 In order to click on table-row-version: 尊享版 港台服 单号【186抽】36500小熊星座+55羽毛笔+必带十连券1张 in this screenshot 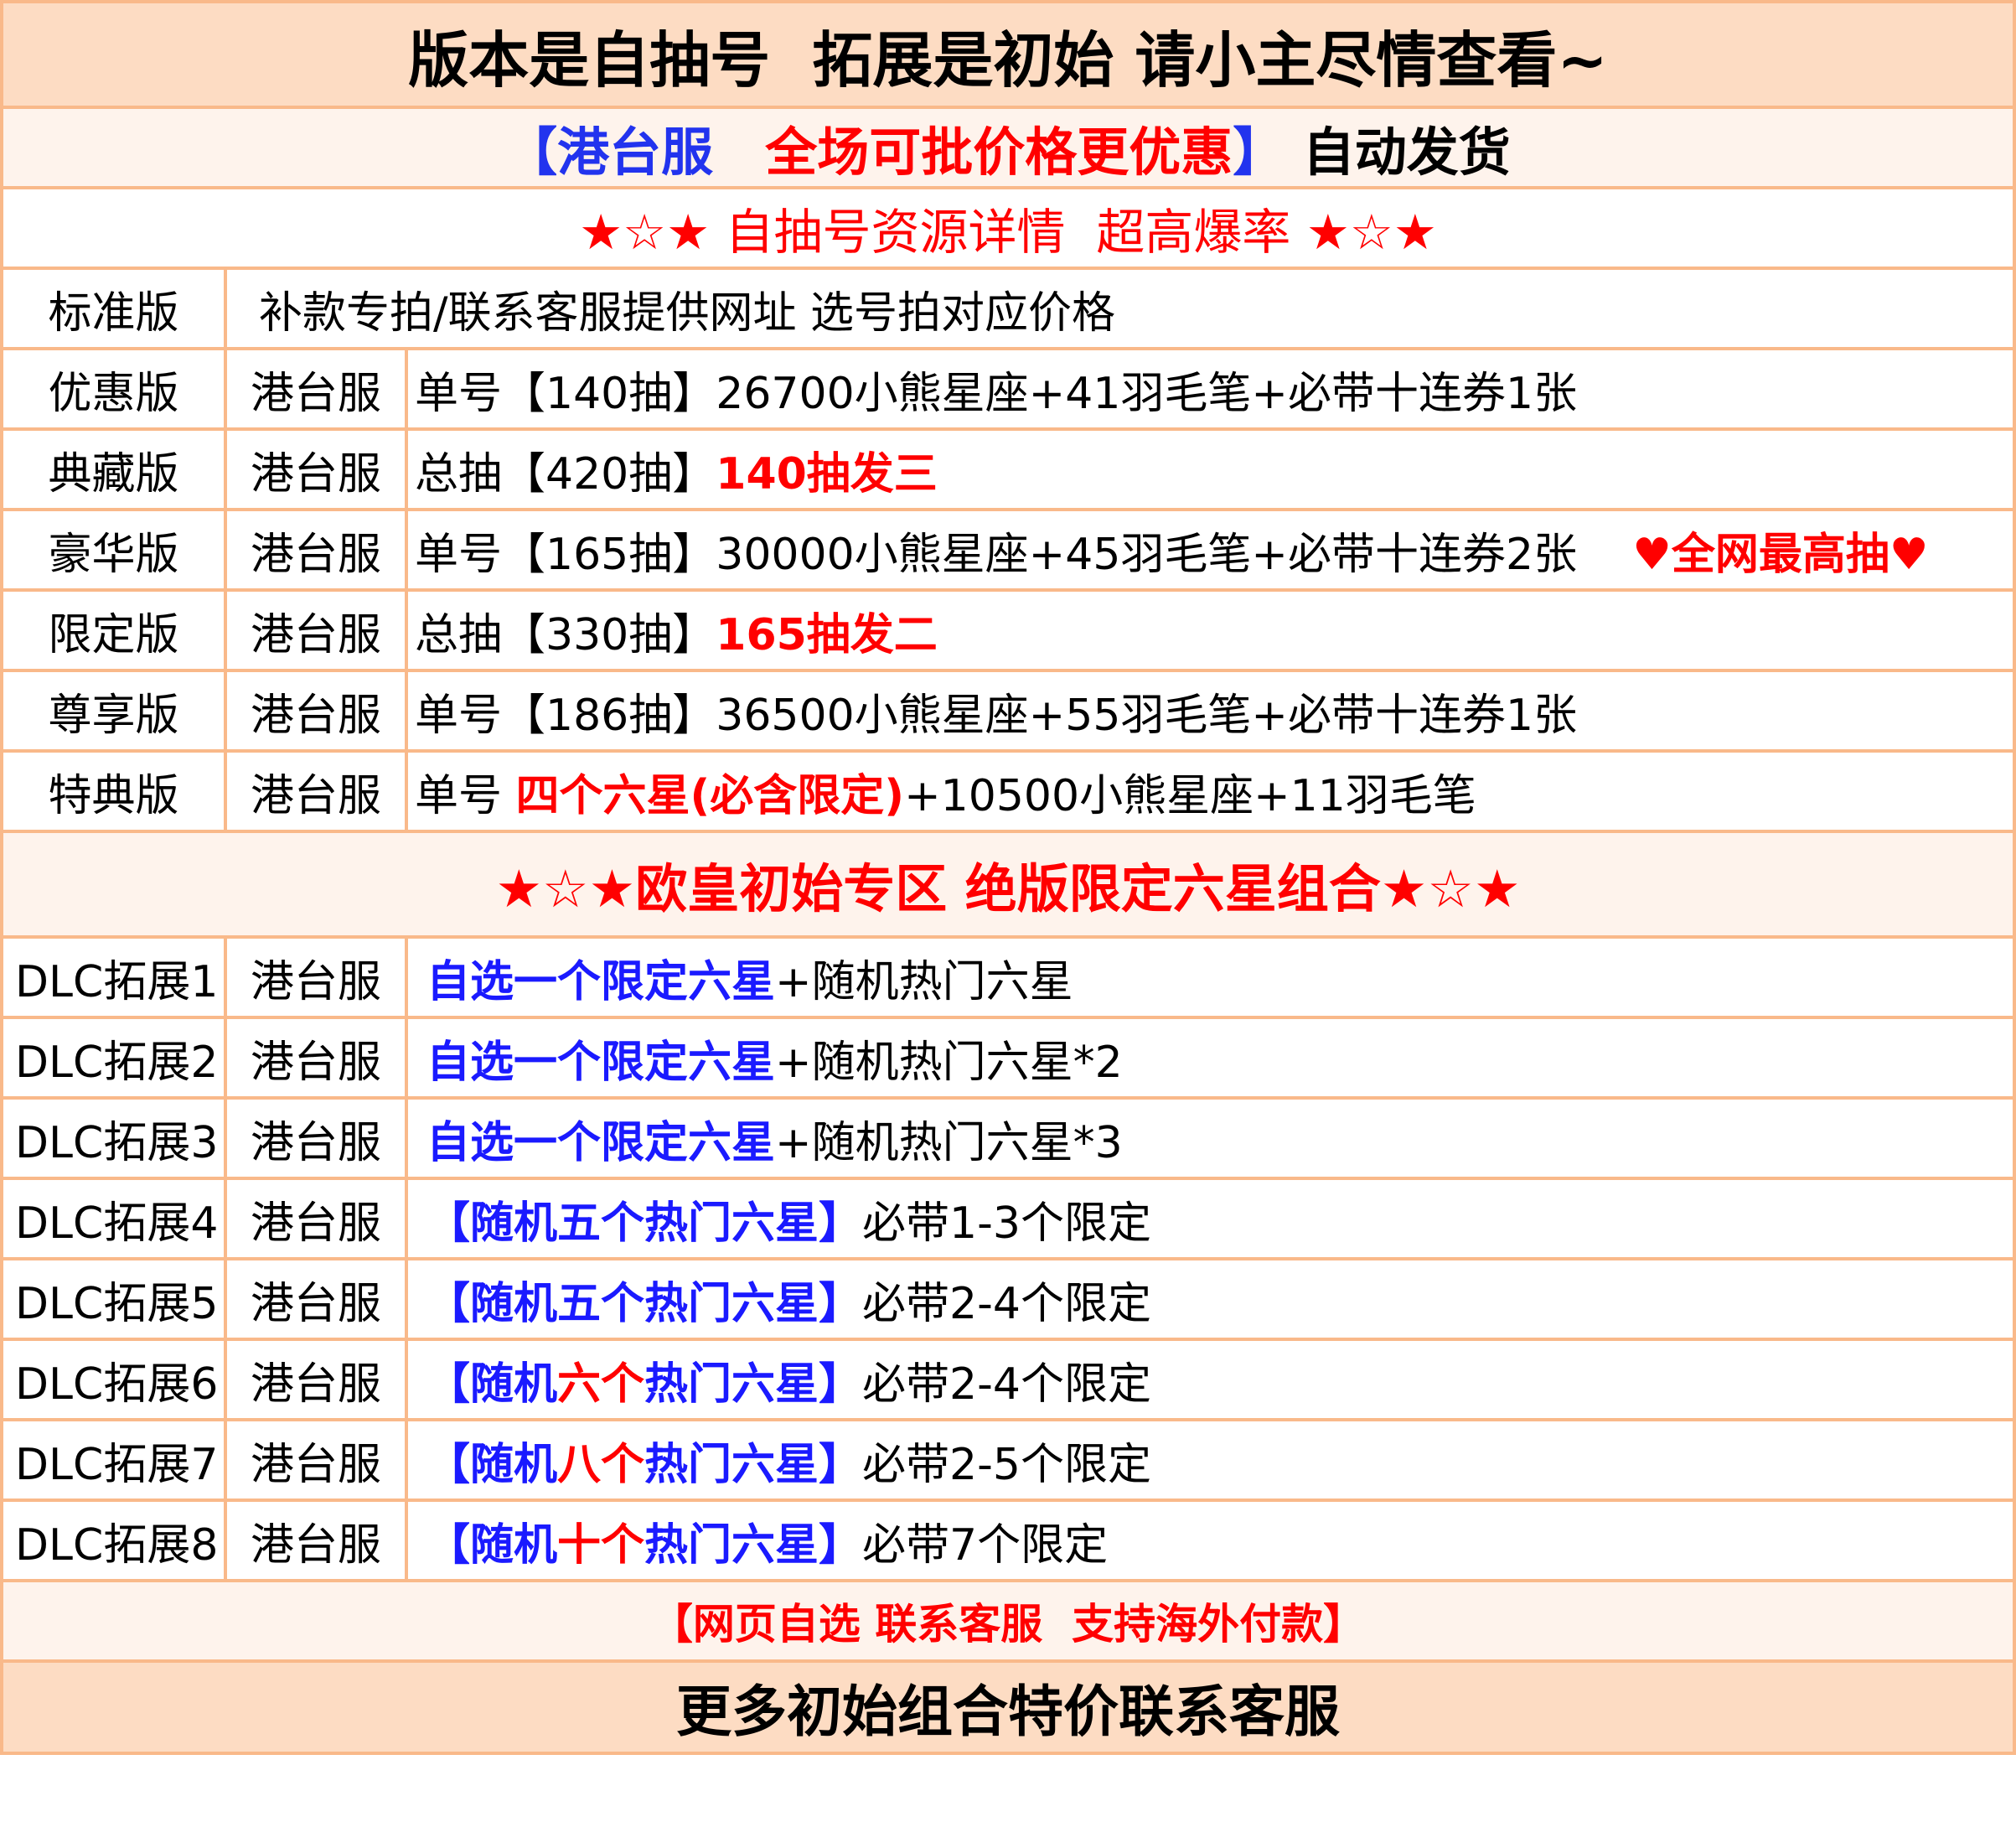, I will do `click(1008, 711)`.